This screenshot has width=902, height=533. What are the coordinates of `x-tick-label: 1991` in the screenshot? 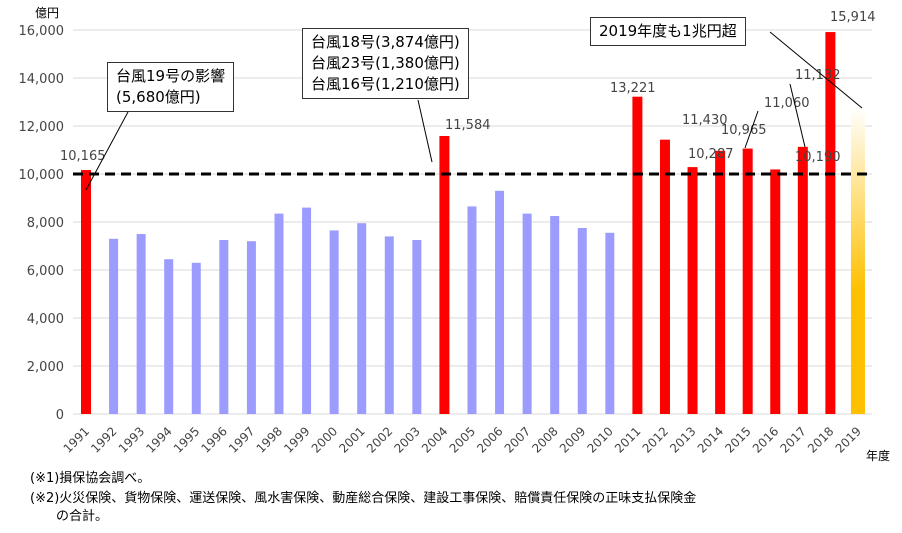 It's located at (76, 439).